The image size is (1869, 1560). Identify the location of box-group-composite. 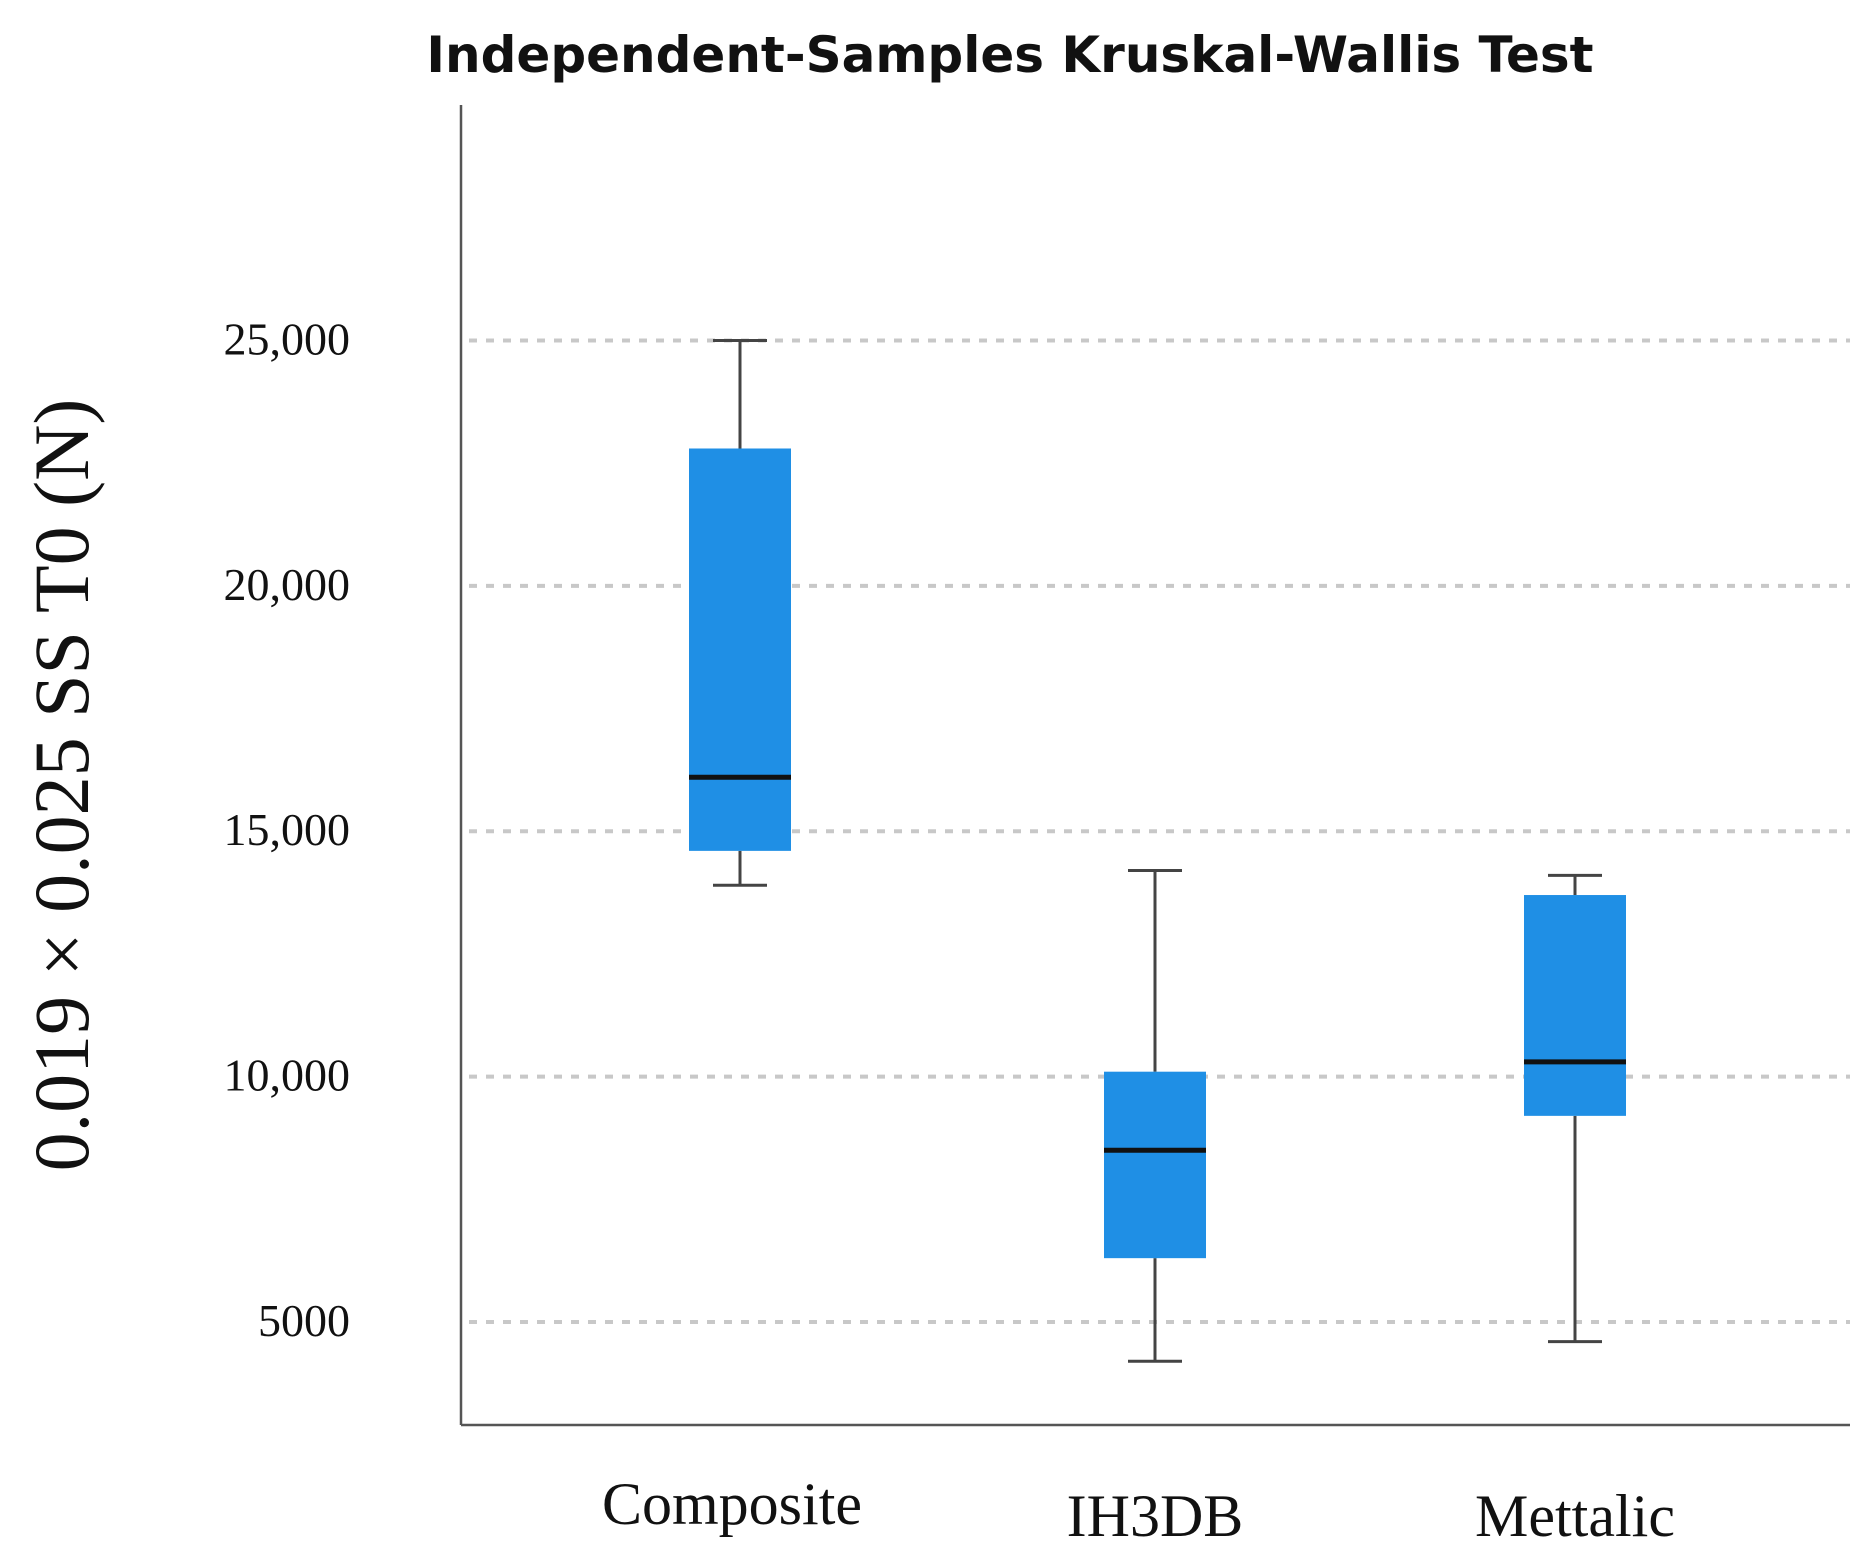
(740, 613).